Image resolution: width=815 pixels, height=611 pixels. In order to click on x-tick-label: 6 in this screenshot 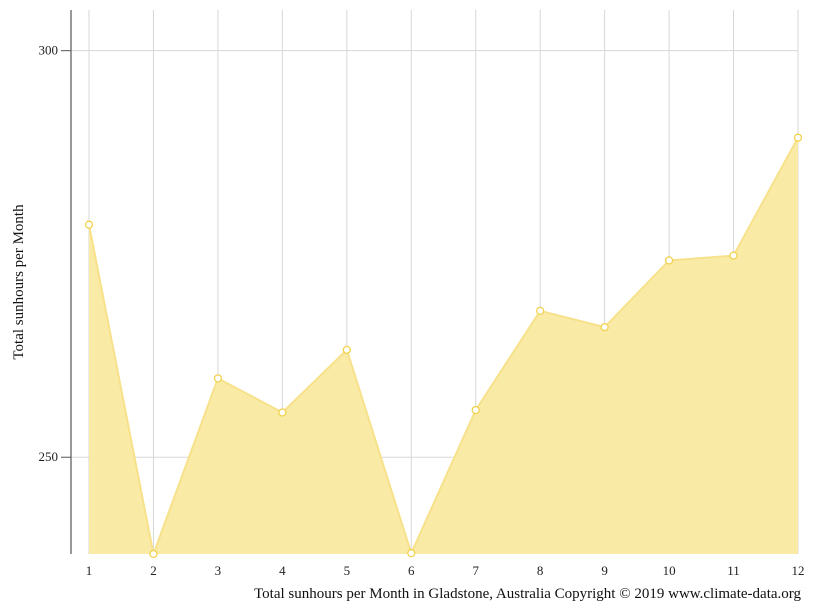, I will do `click(411, 570)`.